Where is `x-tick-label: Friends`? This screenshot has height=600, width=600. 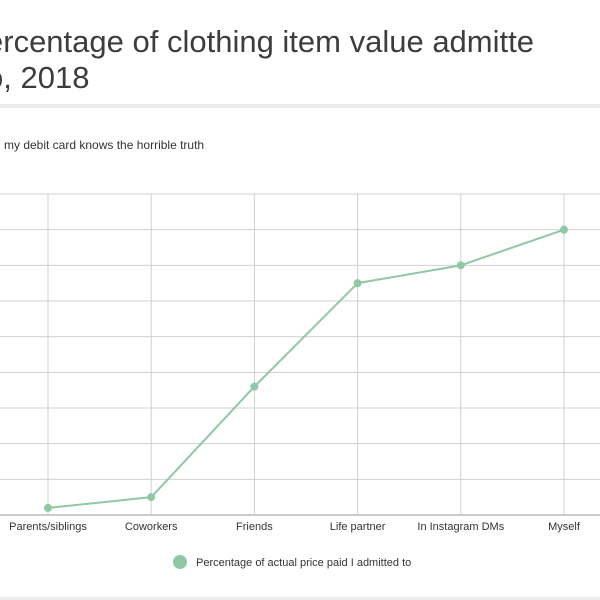 x-tick-label: Friends is located at coordinates (254, 527).